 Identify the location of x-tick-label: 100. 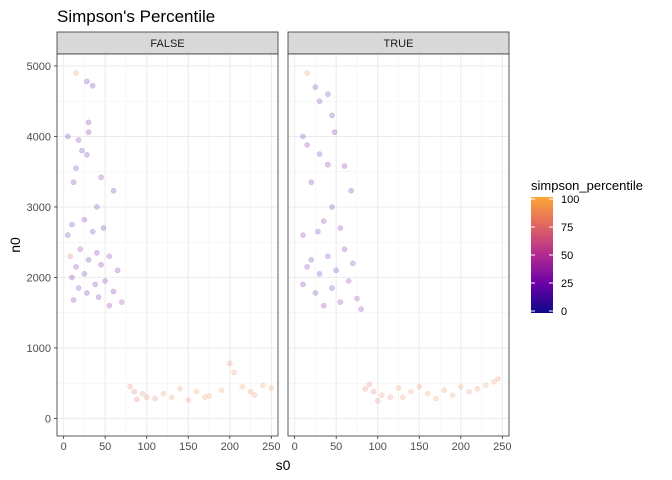
(378, 447).